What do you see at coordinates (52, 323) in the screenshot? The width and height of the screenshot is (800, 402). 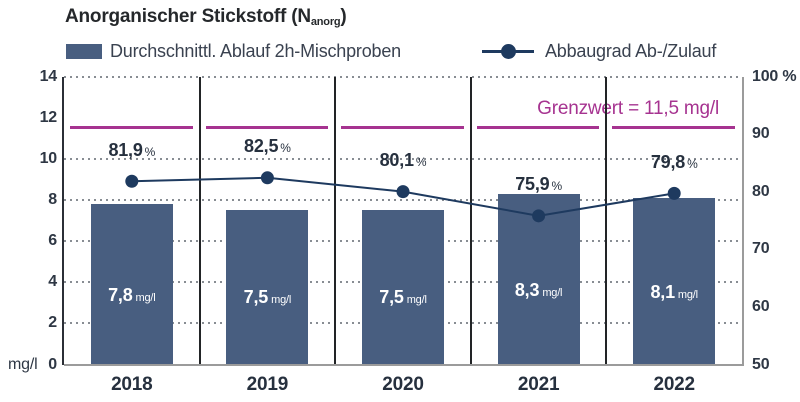 I see `y-axis-tick-left-2: 2` at bounding box center [52, 323].